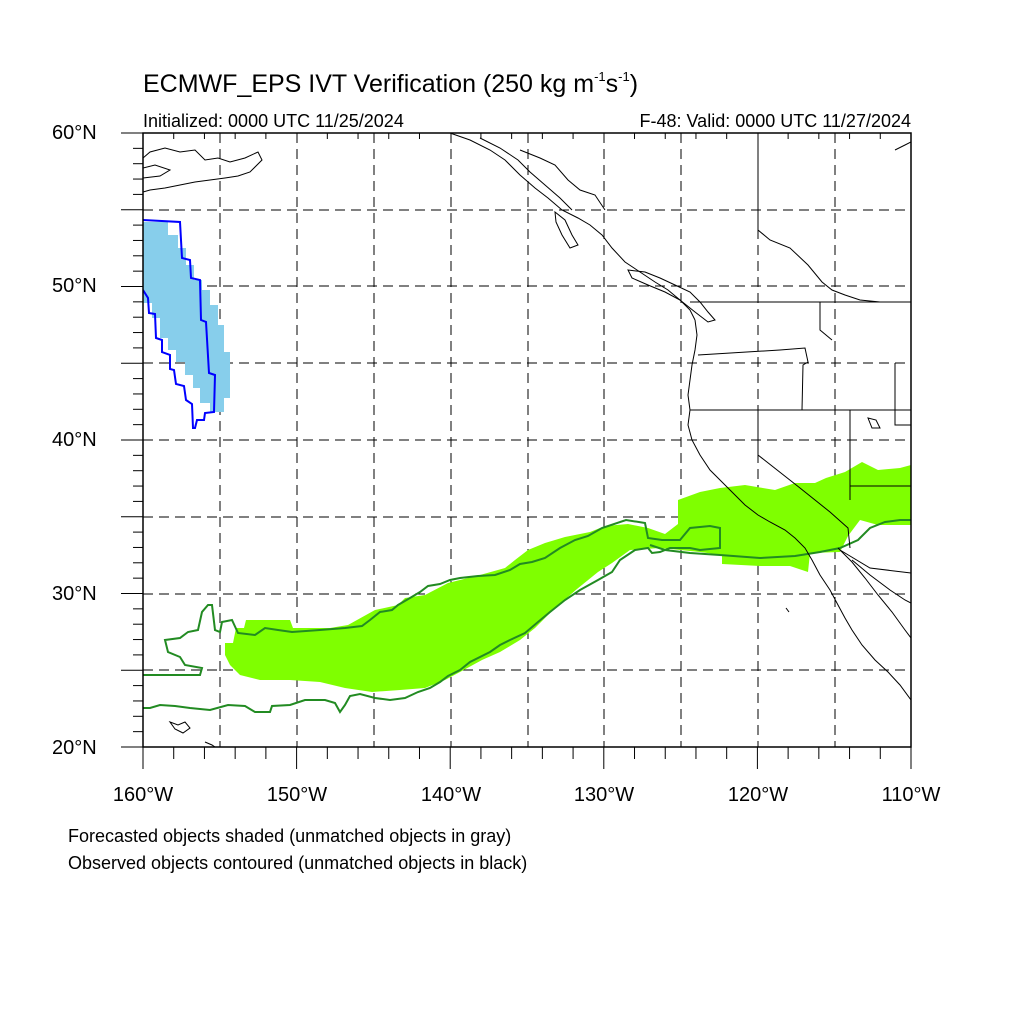  I want to click on observed-object-blue, so click(180, 324).